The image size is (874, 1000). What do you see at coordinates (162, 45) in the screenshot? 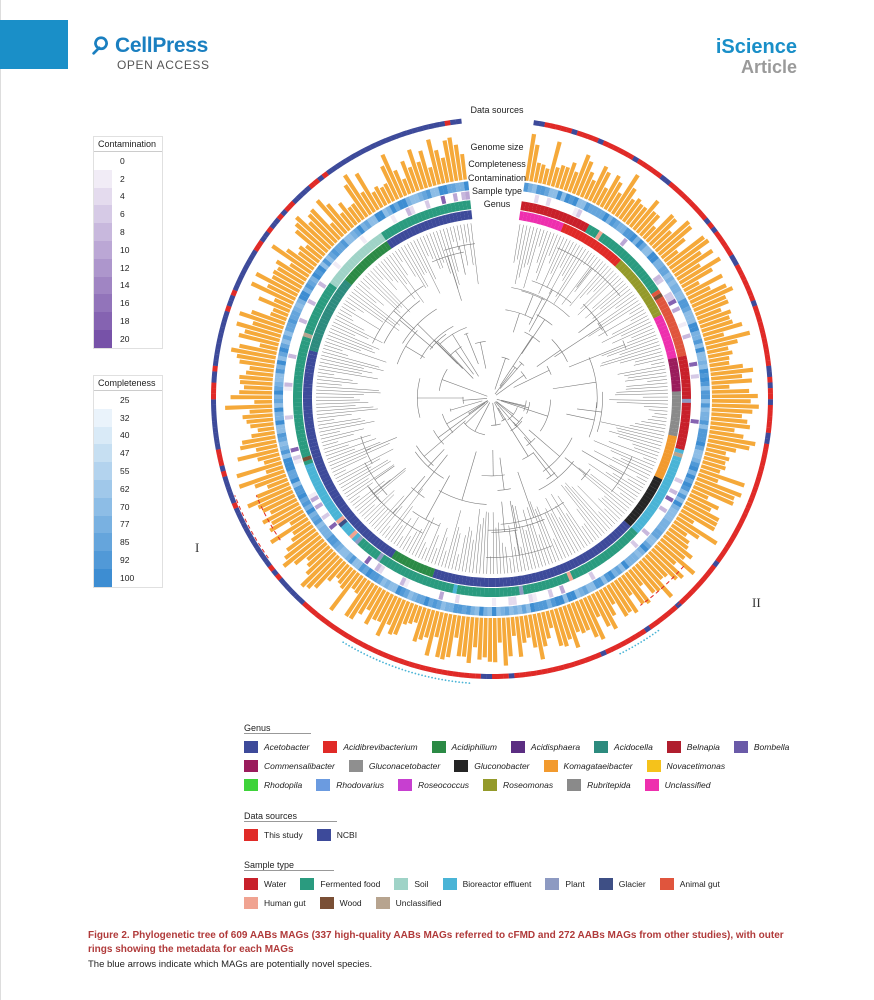
I see `publisher-name: CellPress` at bounding box center [162, 45].